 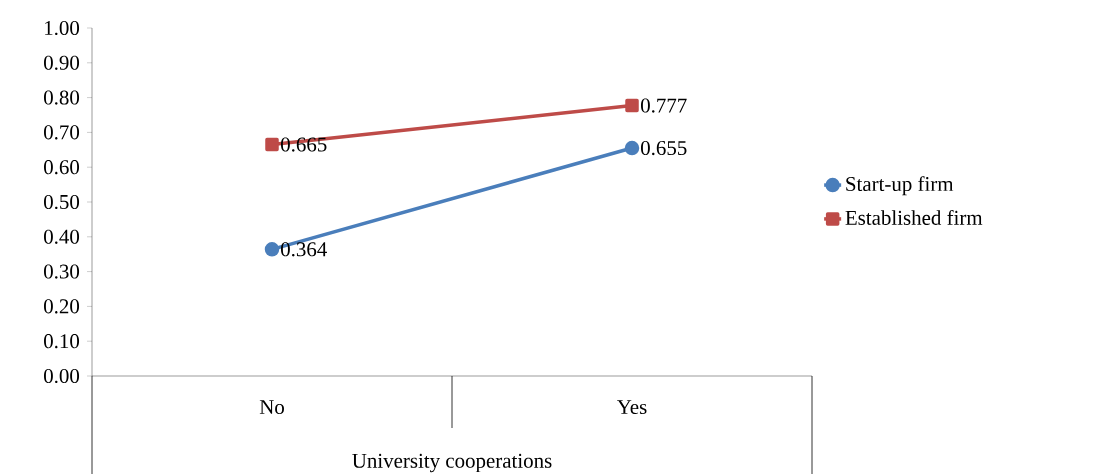 I want to click on y-tick-label: 0.30, so click(x=62, y=271).